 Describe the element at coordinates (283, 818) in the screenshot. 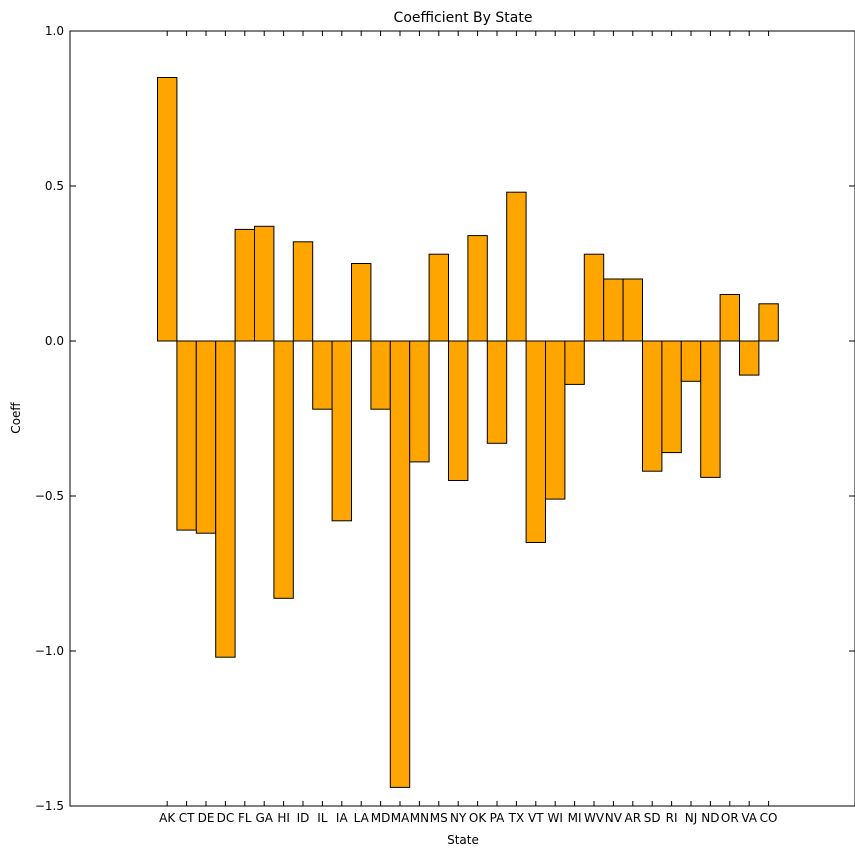

I see `x-tick-label: HI` at that location.